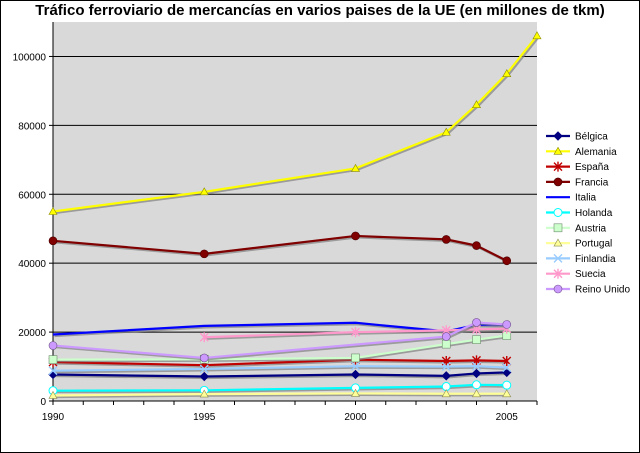  Describe the element at coordinates (32, 195) in the screenshot. I see `y-tick-label: 60000` at that location.